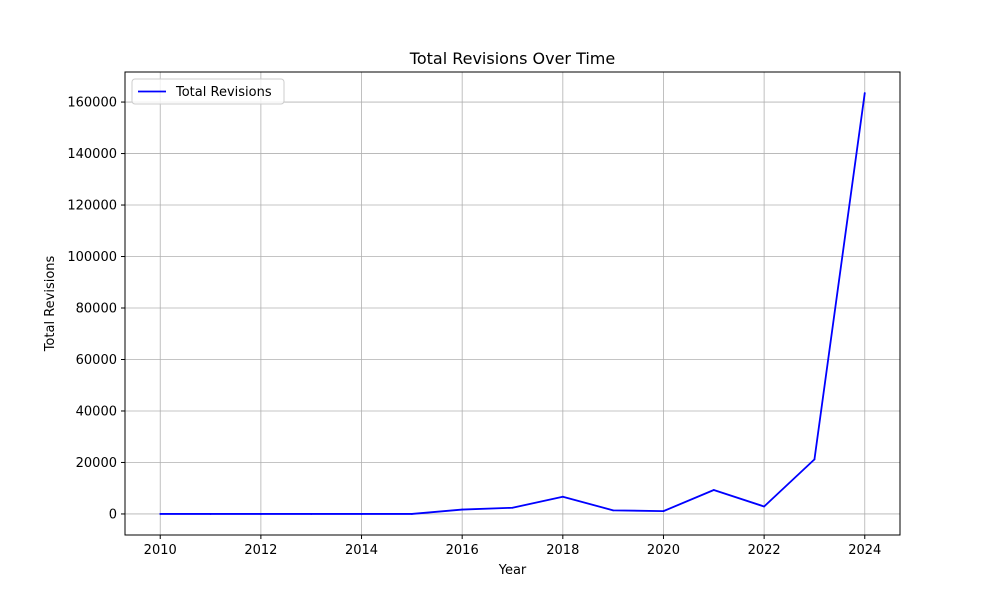  Describe the element at coordinates (223, 92) in the screenshot. I see `legend-label: Total Revisions` at that location.